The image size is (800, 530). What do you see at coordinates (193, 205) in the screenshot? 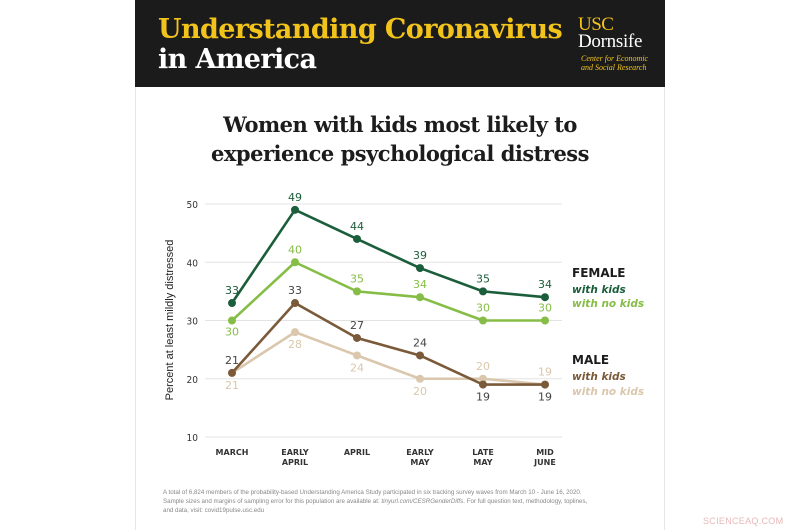
I see `y-tick-label: 50` at bounding box center [193, 205].